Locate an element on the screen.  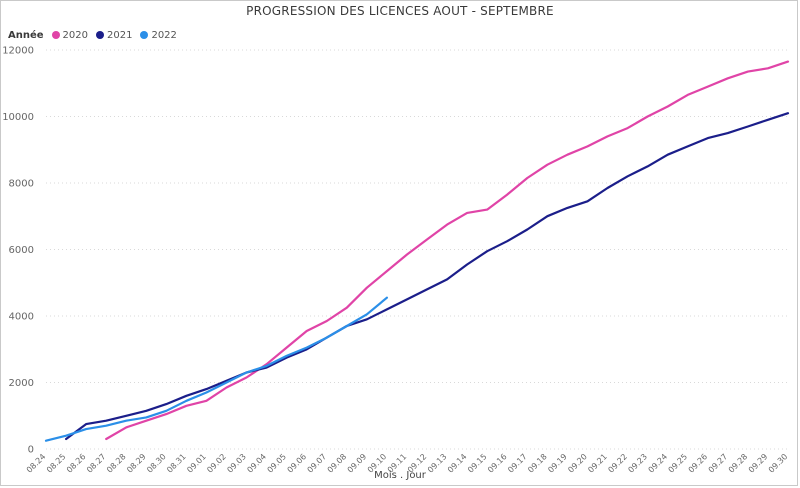
y-tick-label: 10000 is located at coordinates (18, 117).